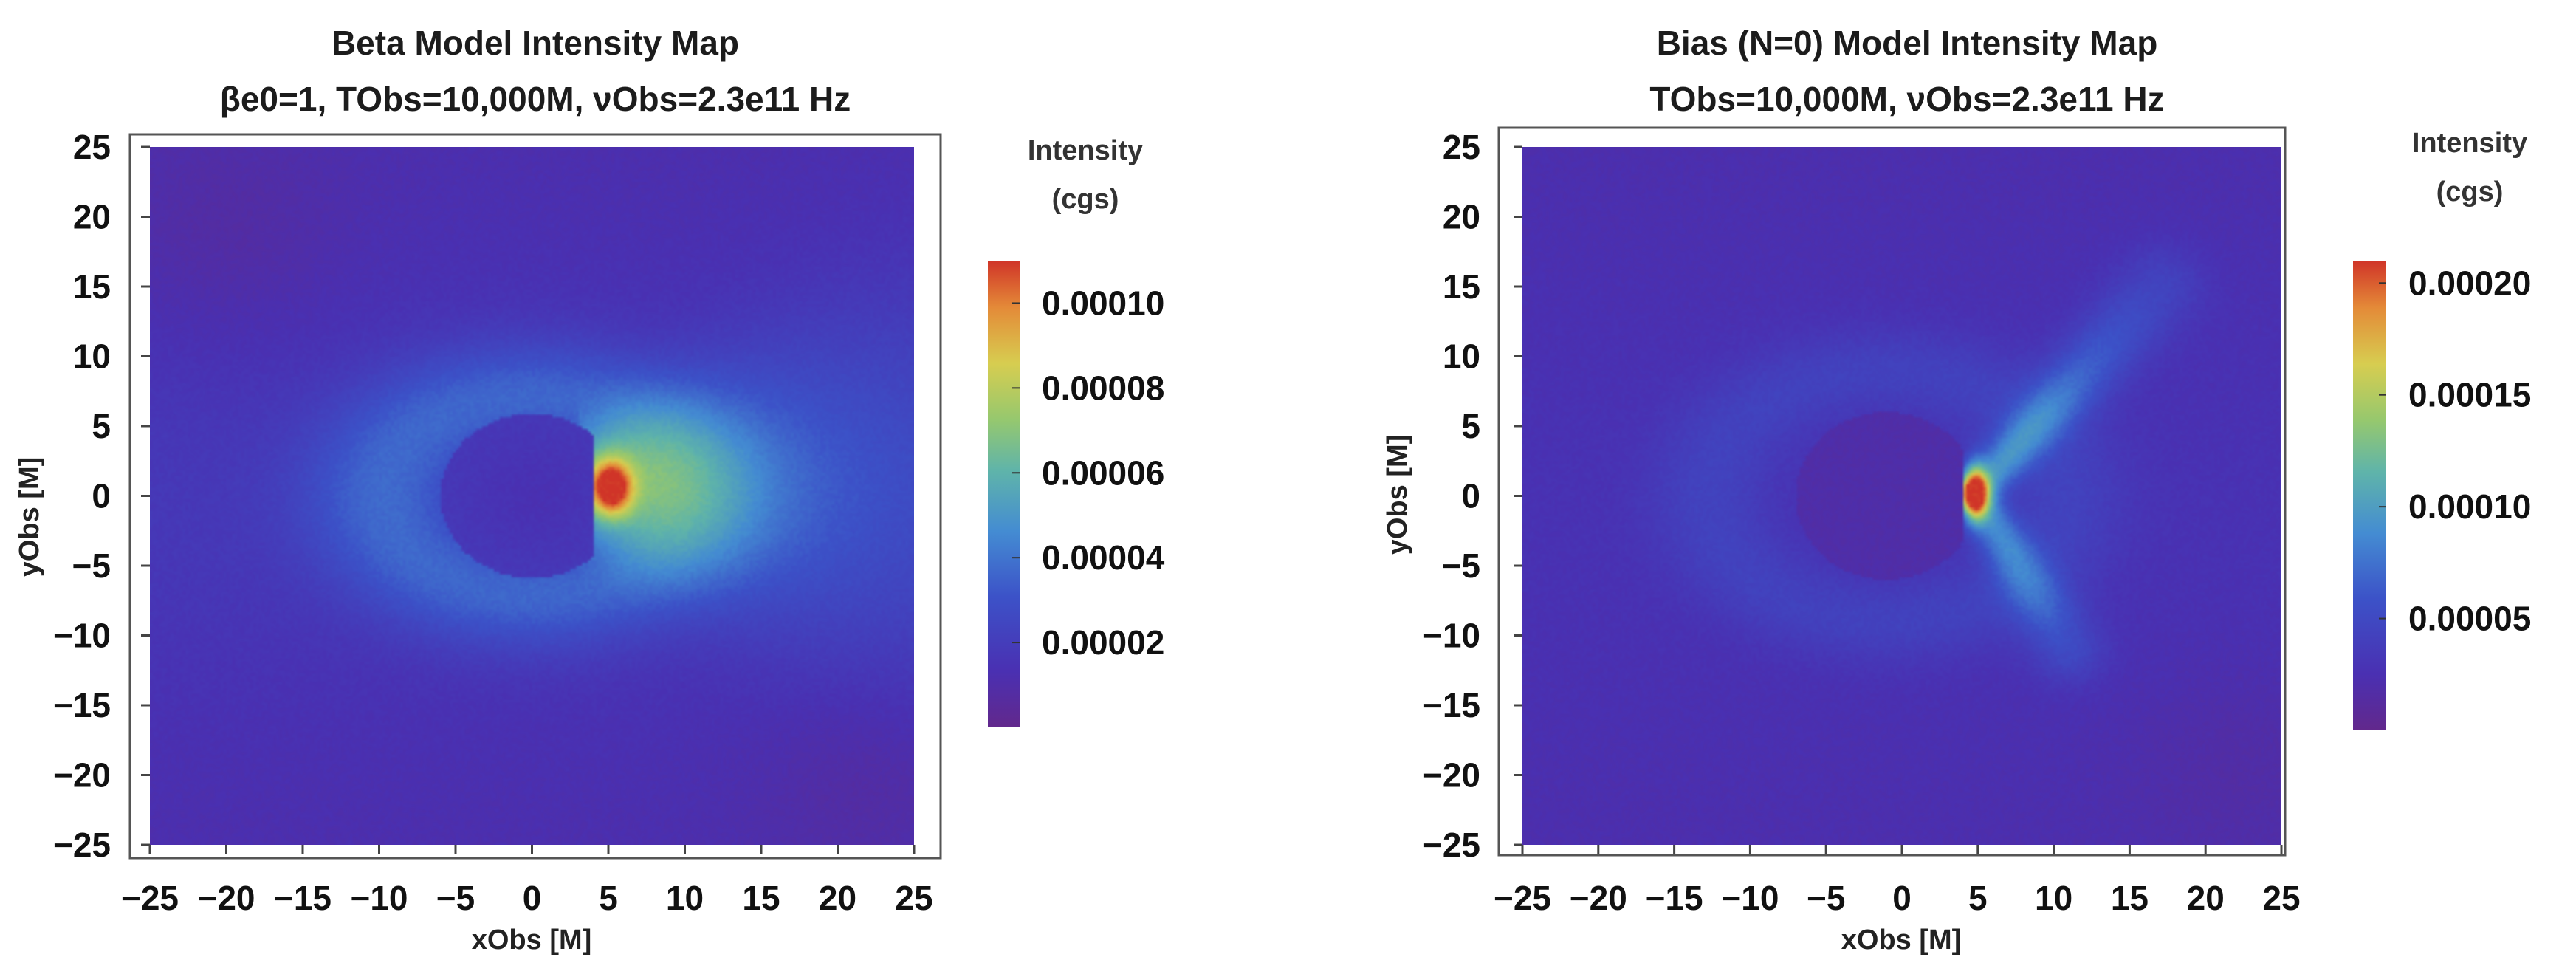 This screenshot has height=977, width=2576. Describe the element at coordinates (1906, 99) in the screenshot. I see `chart-subtitle: TObs=10,000M, νObs=2.3e11 Hz` at that location.